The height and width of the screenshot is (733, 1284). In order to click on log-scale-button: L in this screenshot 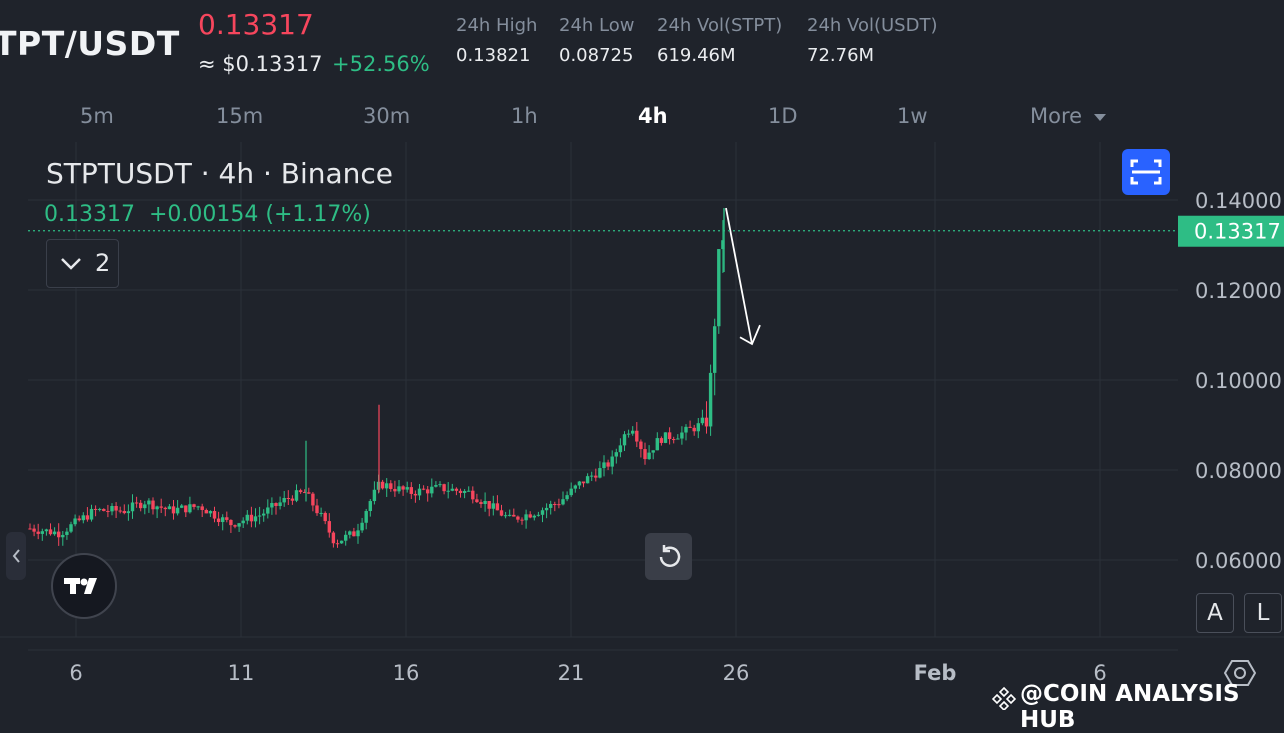, I will do `click(1263, 613)`.